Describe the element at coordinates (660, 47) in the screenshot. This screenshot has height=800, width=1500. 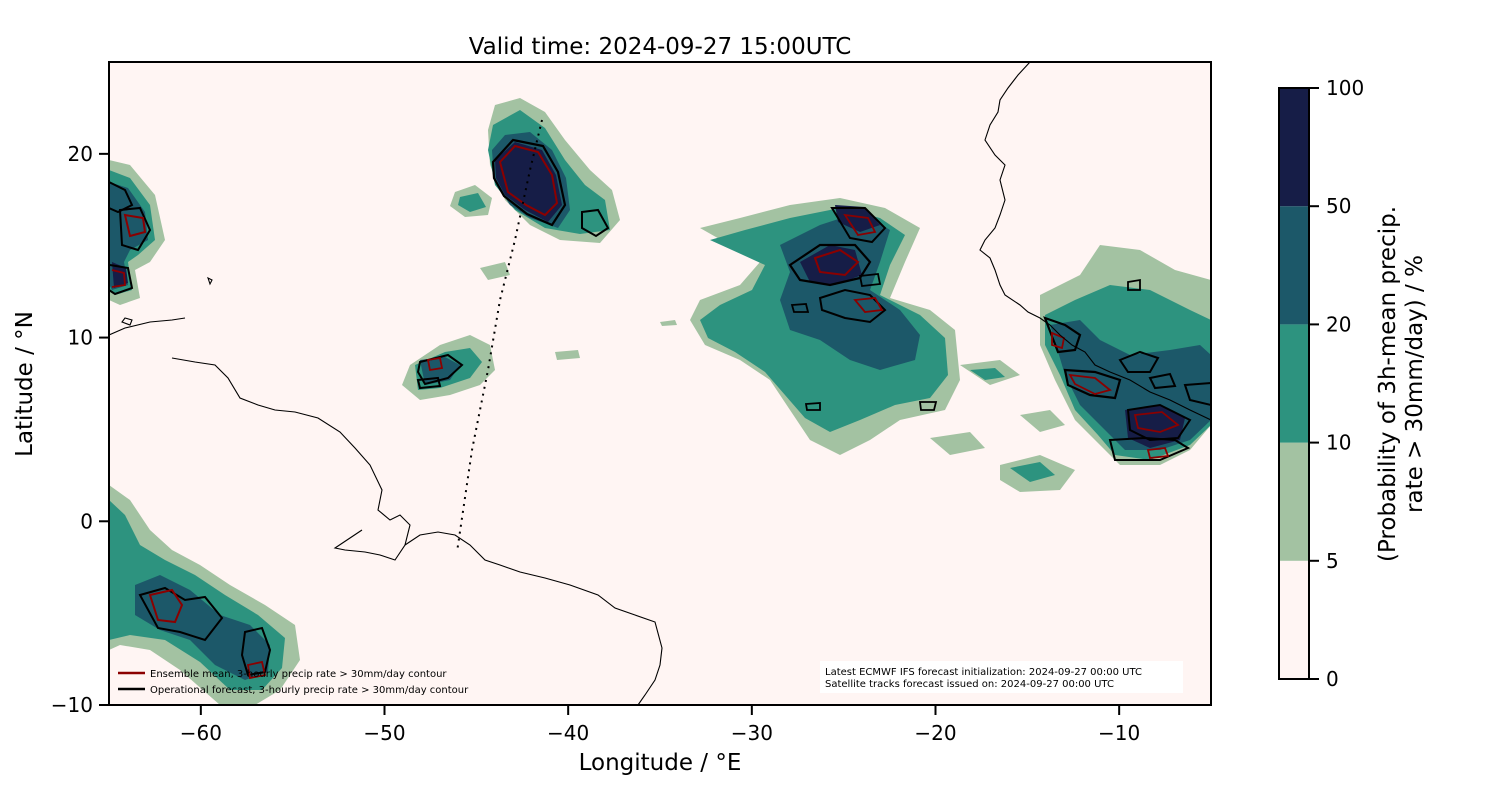
I see `map-title: Valid time: 2024-09-27 15:00UTC` at that location.